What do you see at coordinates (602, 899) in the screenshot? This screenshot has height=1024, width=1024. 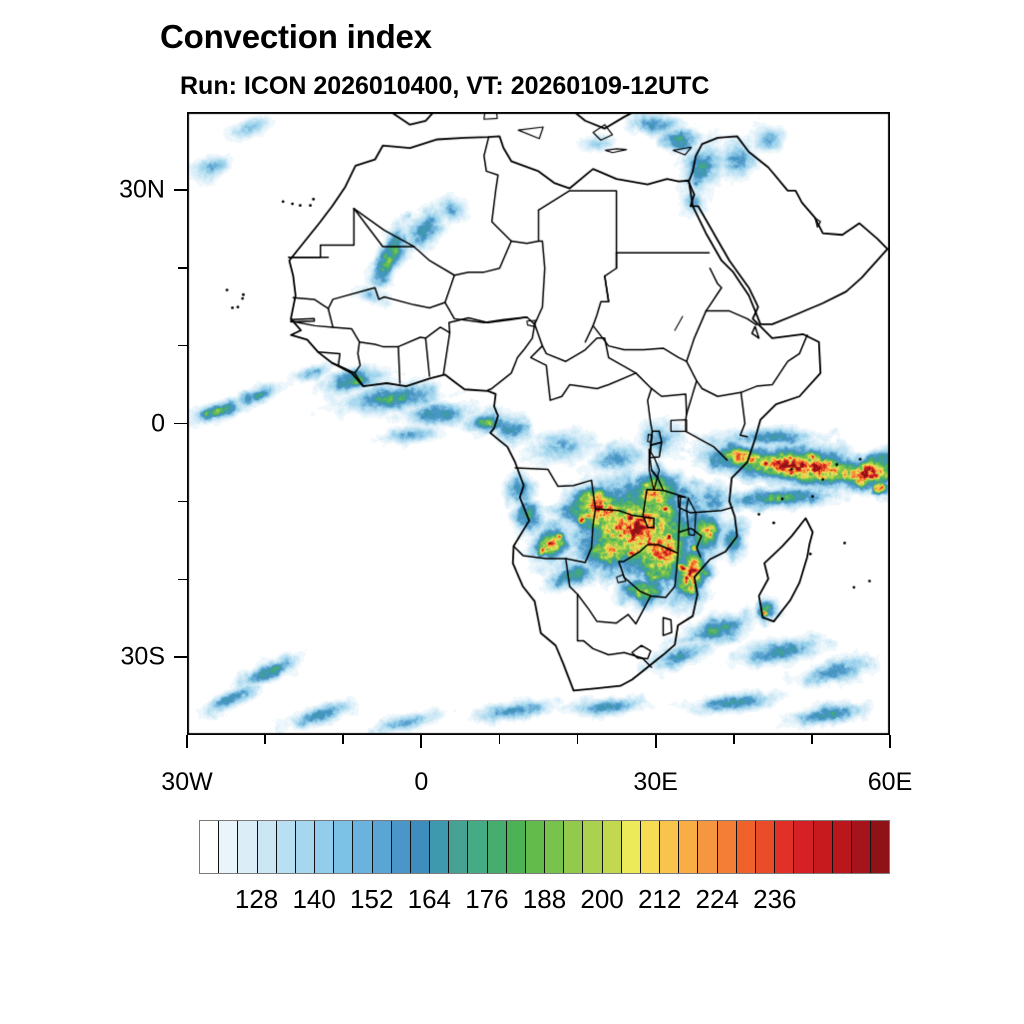 I see `colorbar-tick-label: 200` at bounding box center [602, 899].